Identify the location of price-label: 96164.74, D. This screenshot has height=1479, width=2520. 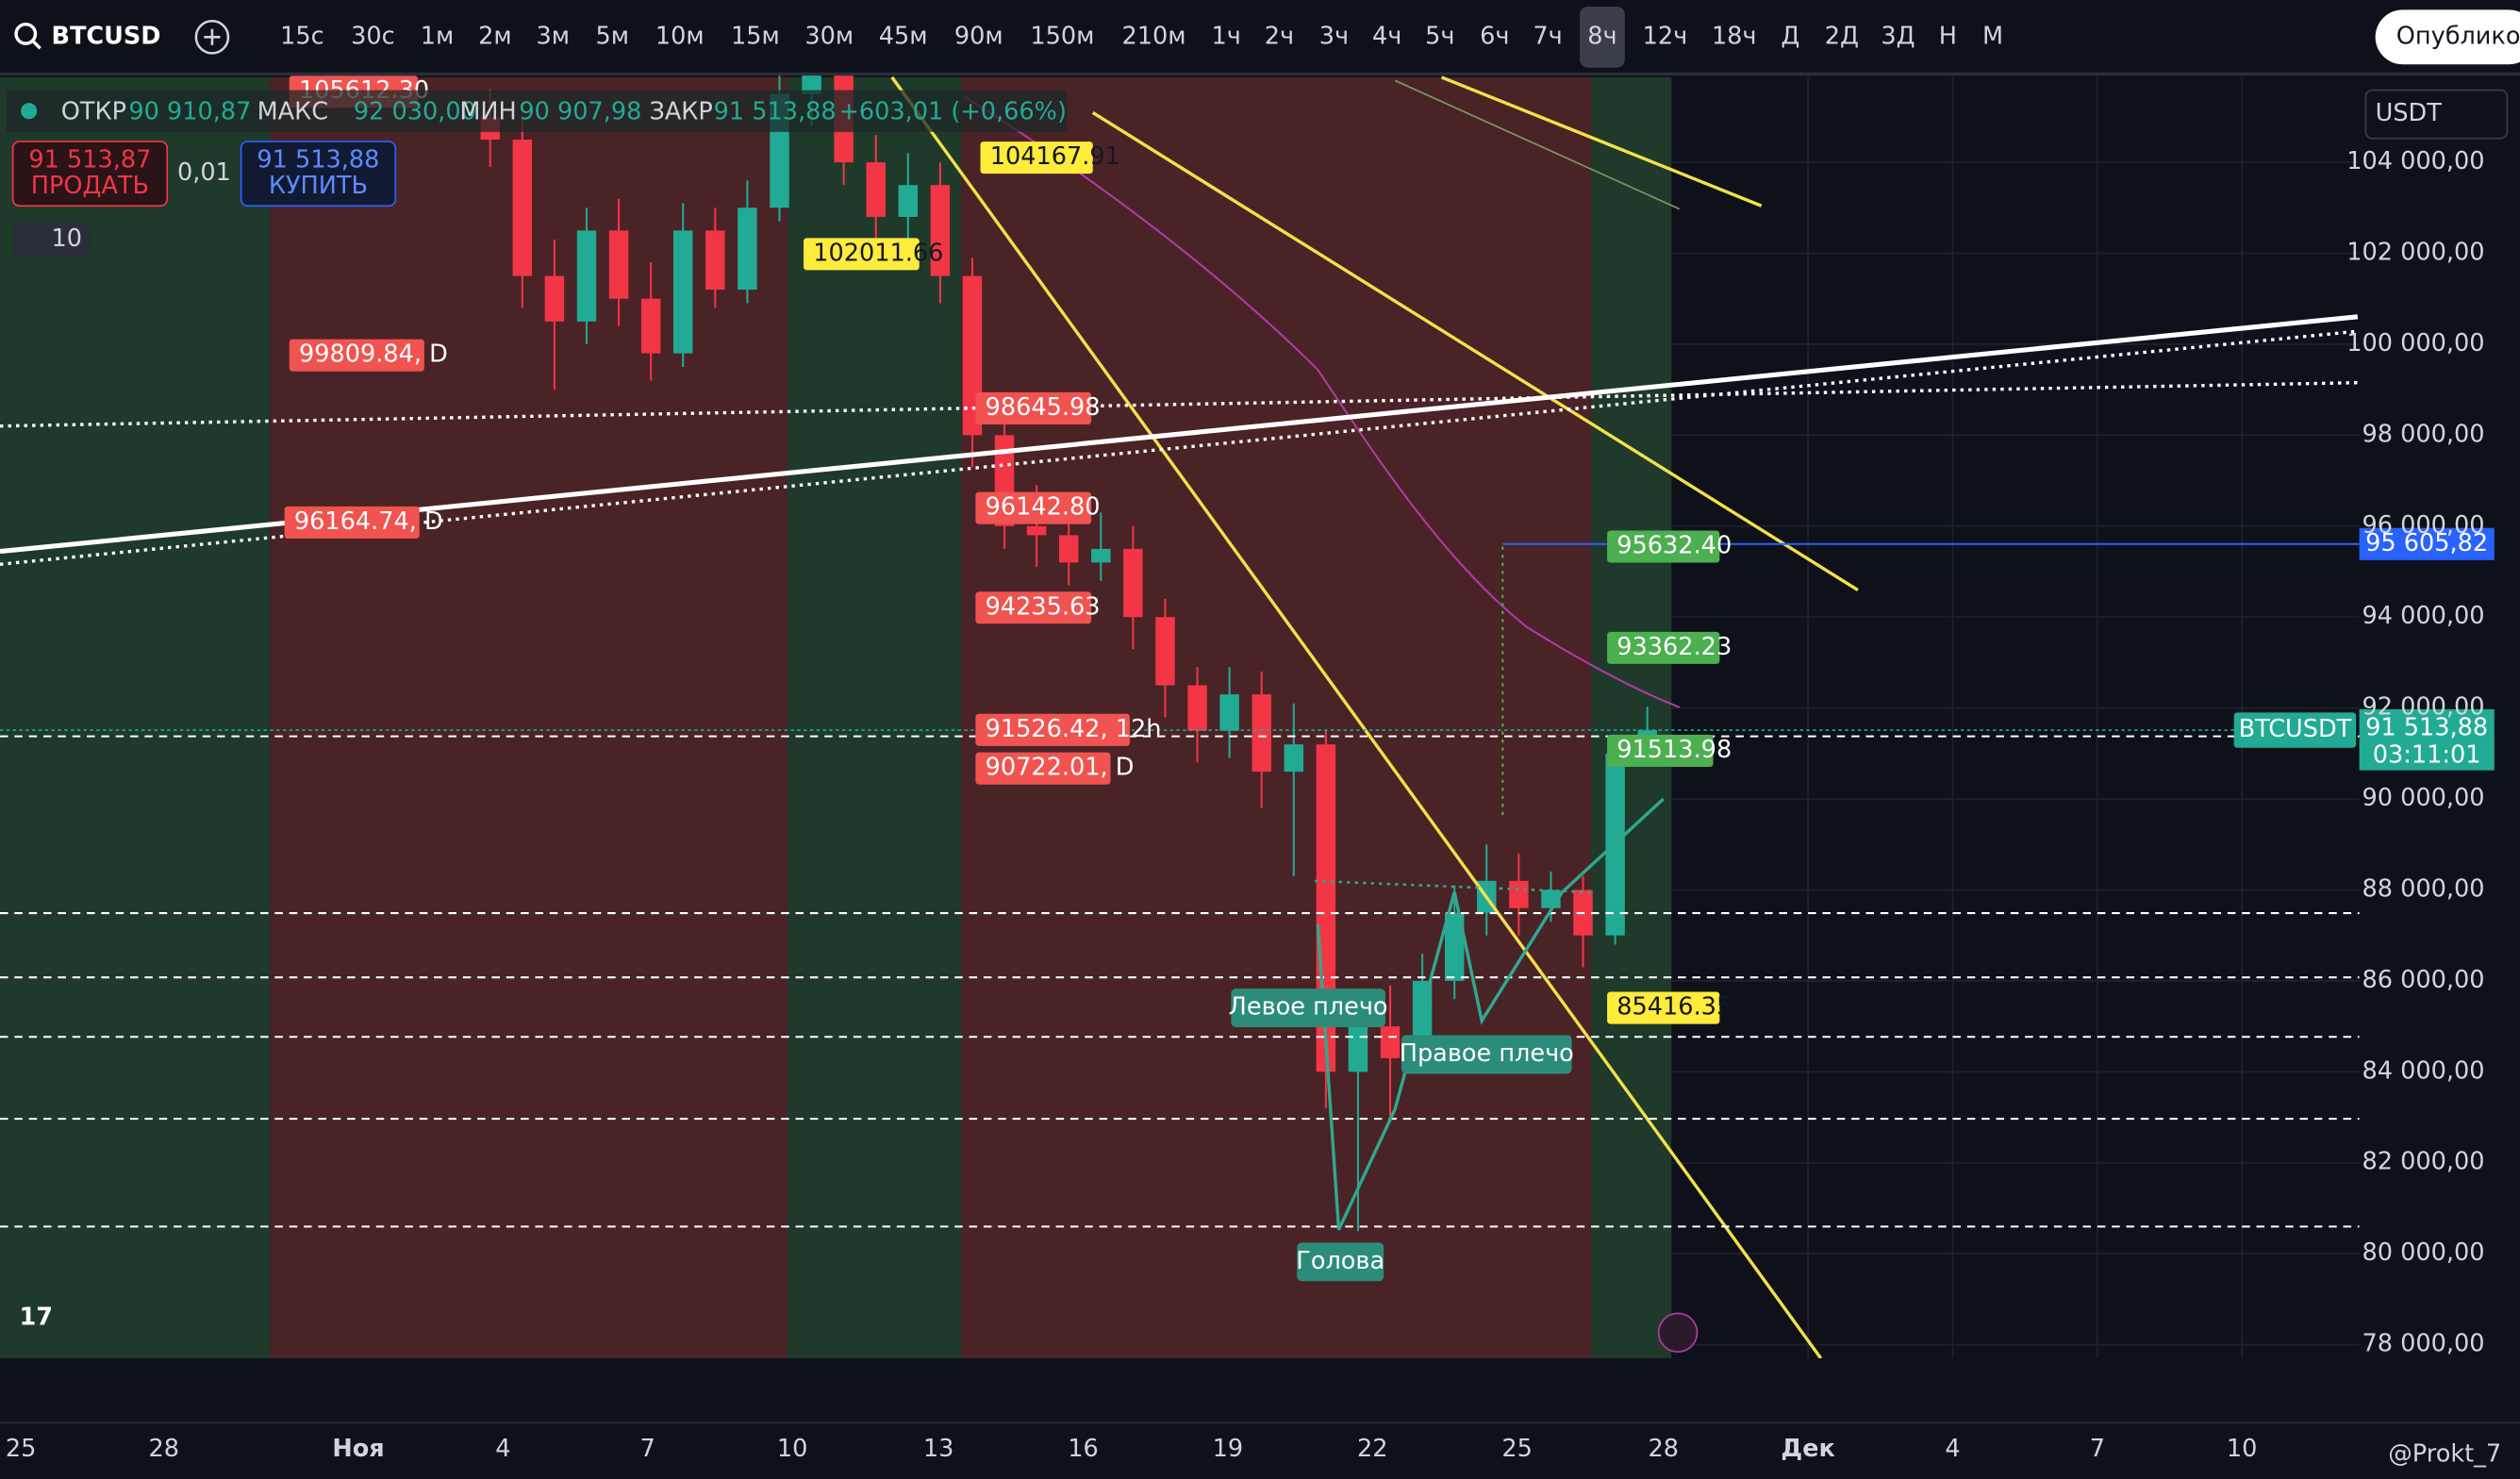
(368, 521).